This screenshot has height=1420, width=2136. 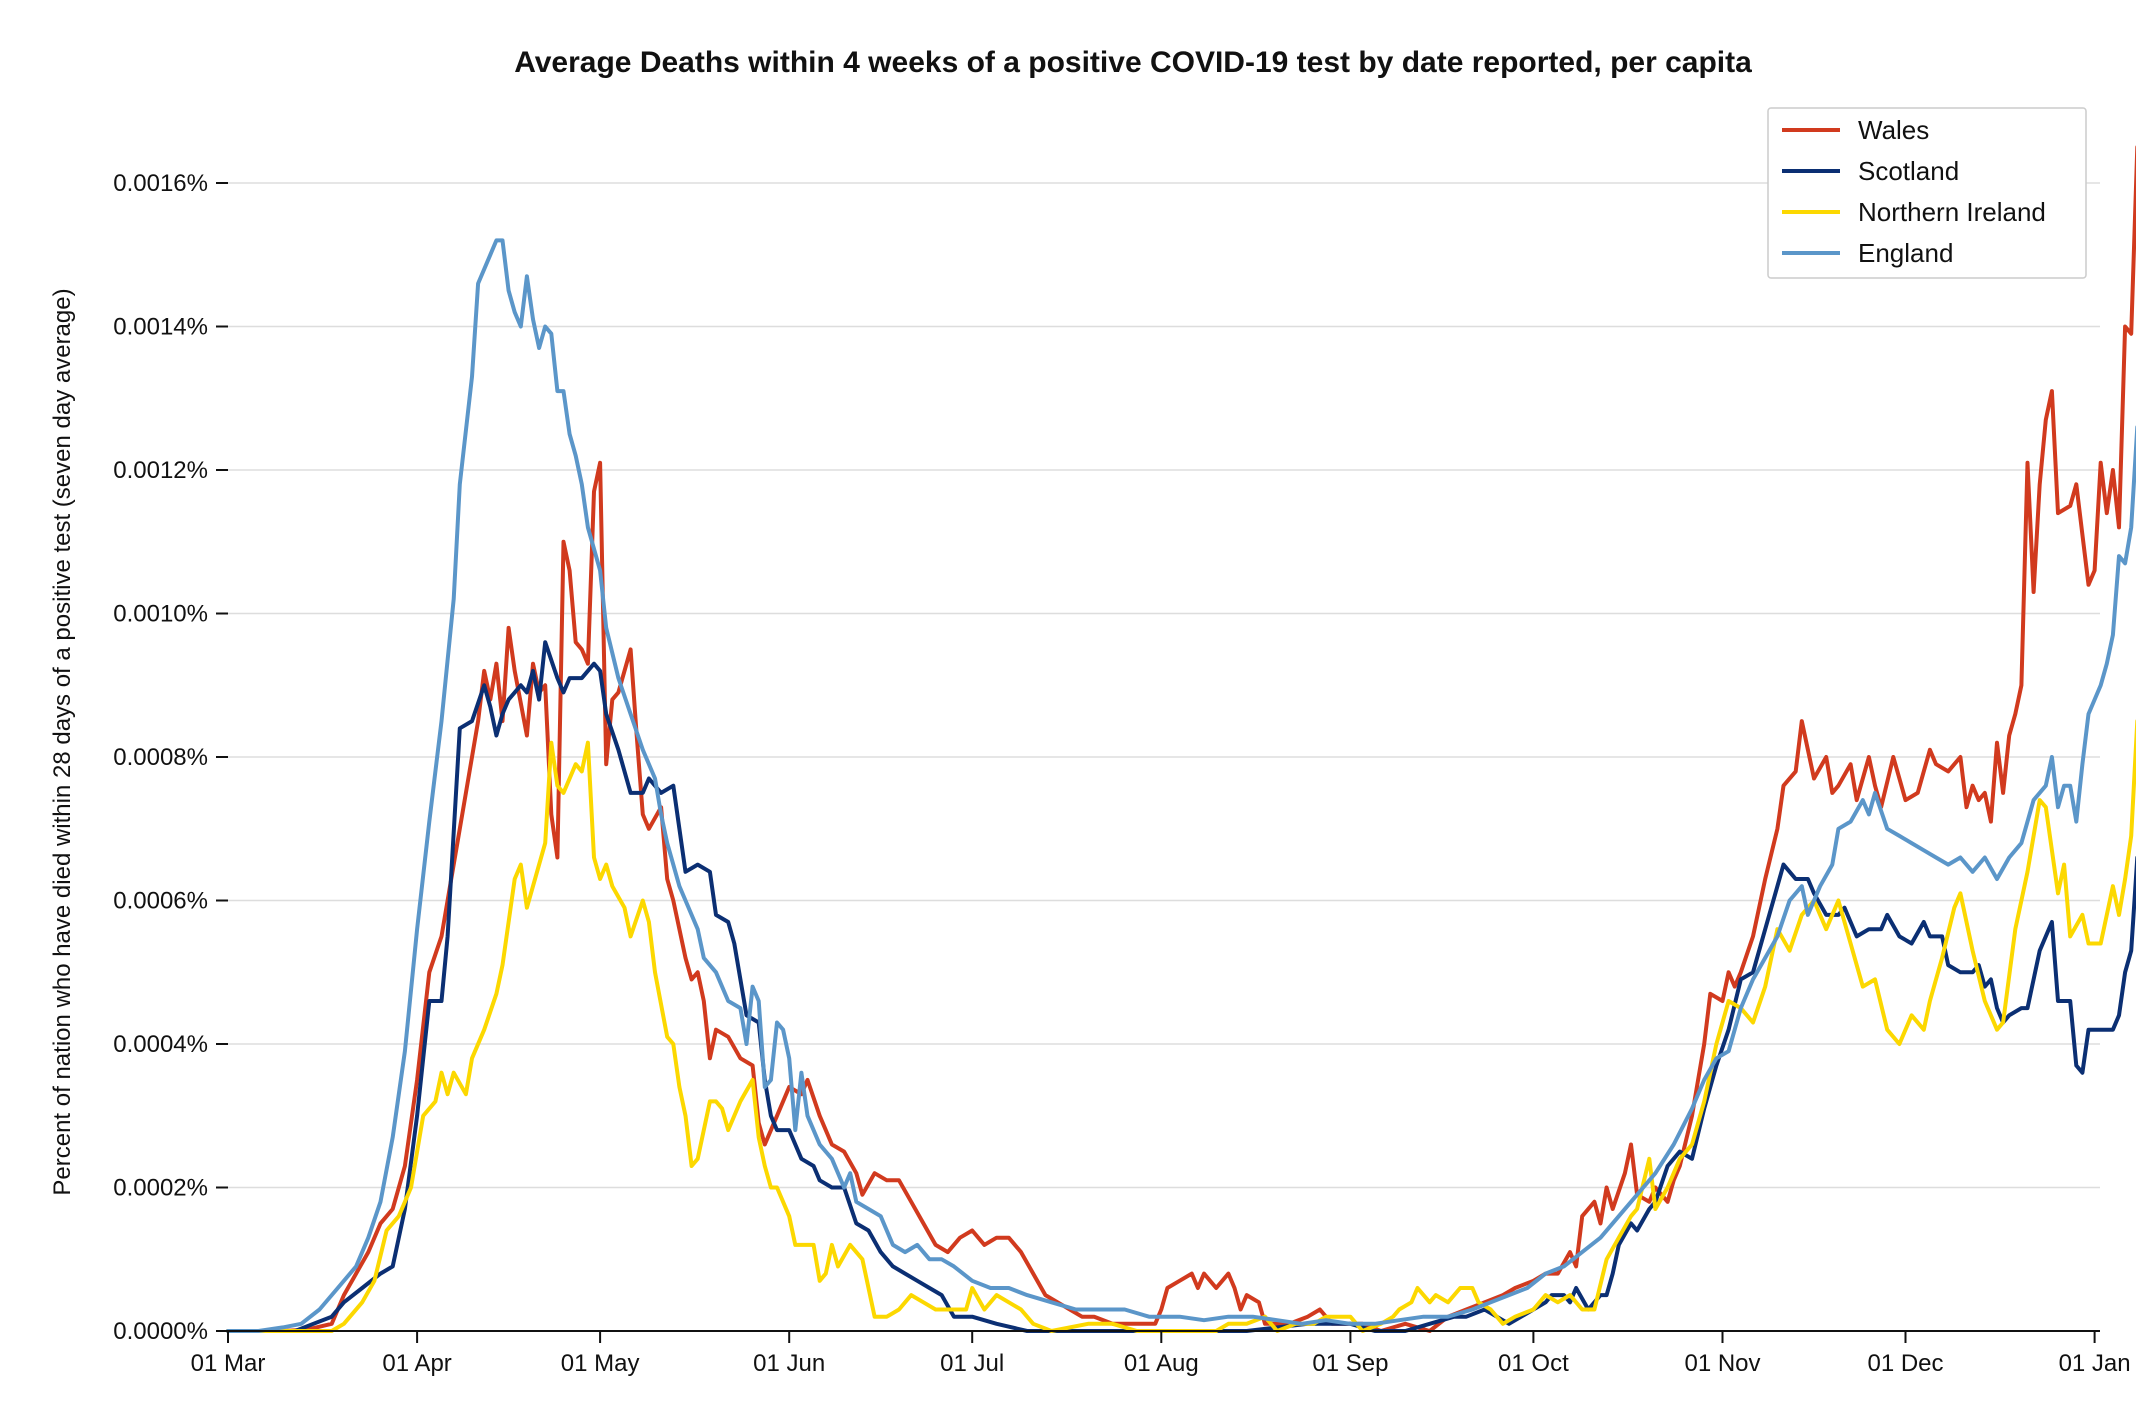 I want to click on x-tick-label: 01 Nov, so click(x=1722, y=1363).